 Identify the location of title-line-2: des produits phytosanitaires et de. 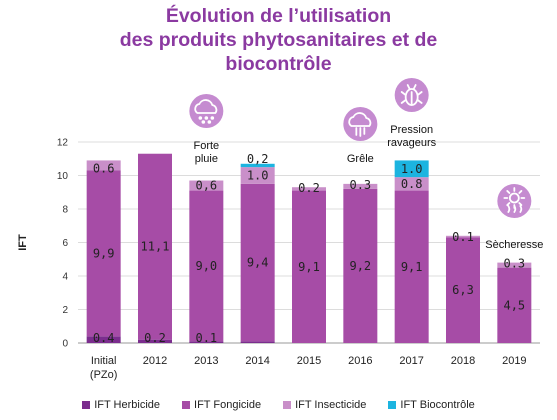
(278, 40).